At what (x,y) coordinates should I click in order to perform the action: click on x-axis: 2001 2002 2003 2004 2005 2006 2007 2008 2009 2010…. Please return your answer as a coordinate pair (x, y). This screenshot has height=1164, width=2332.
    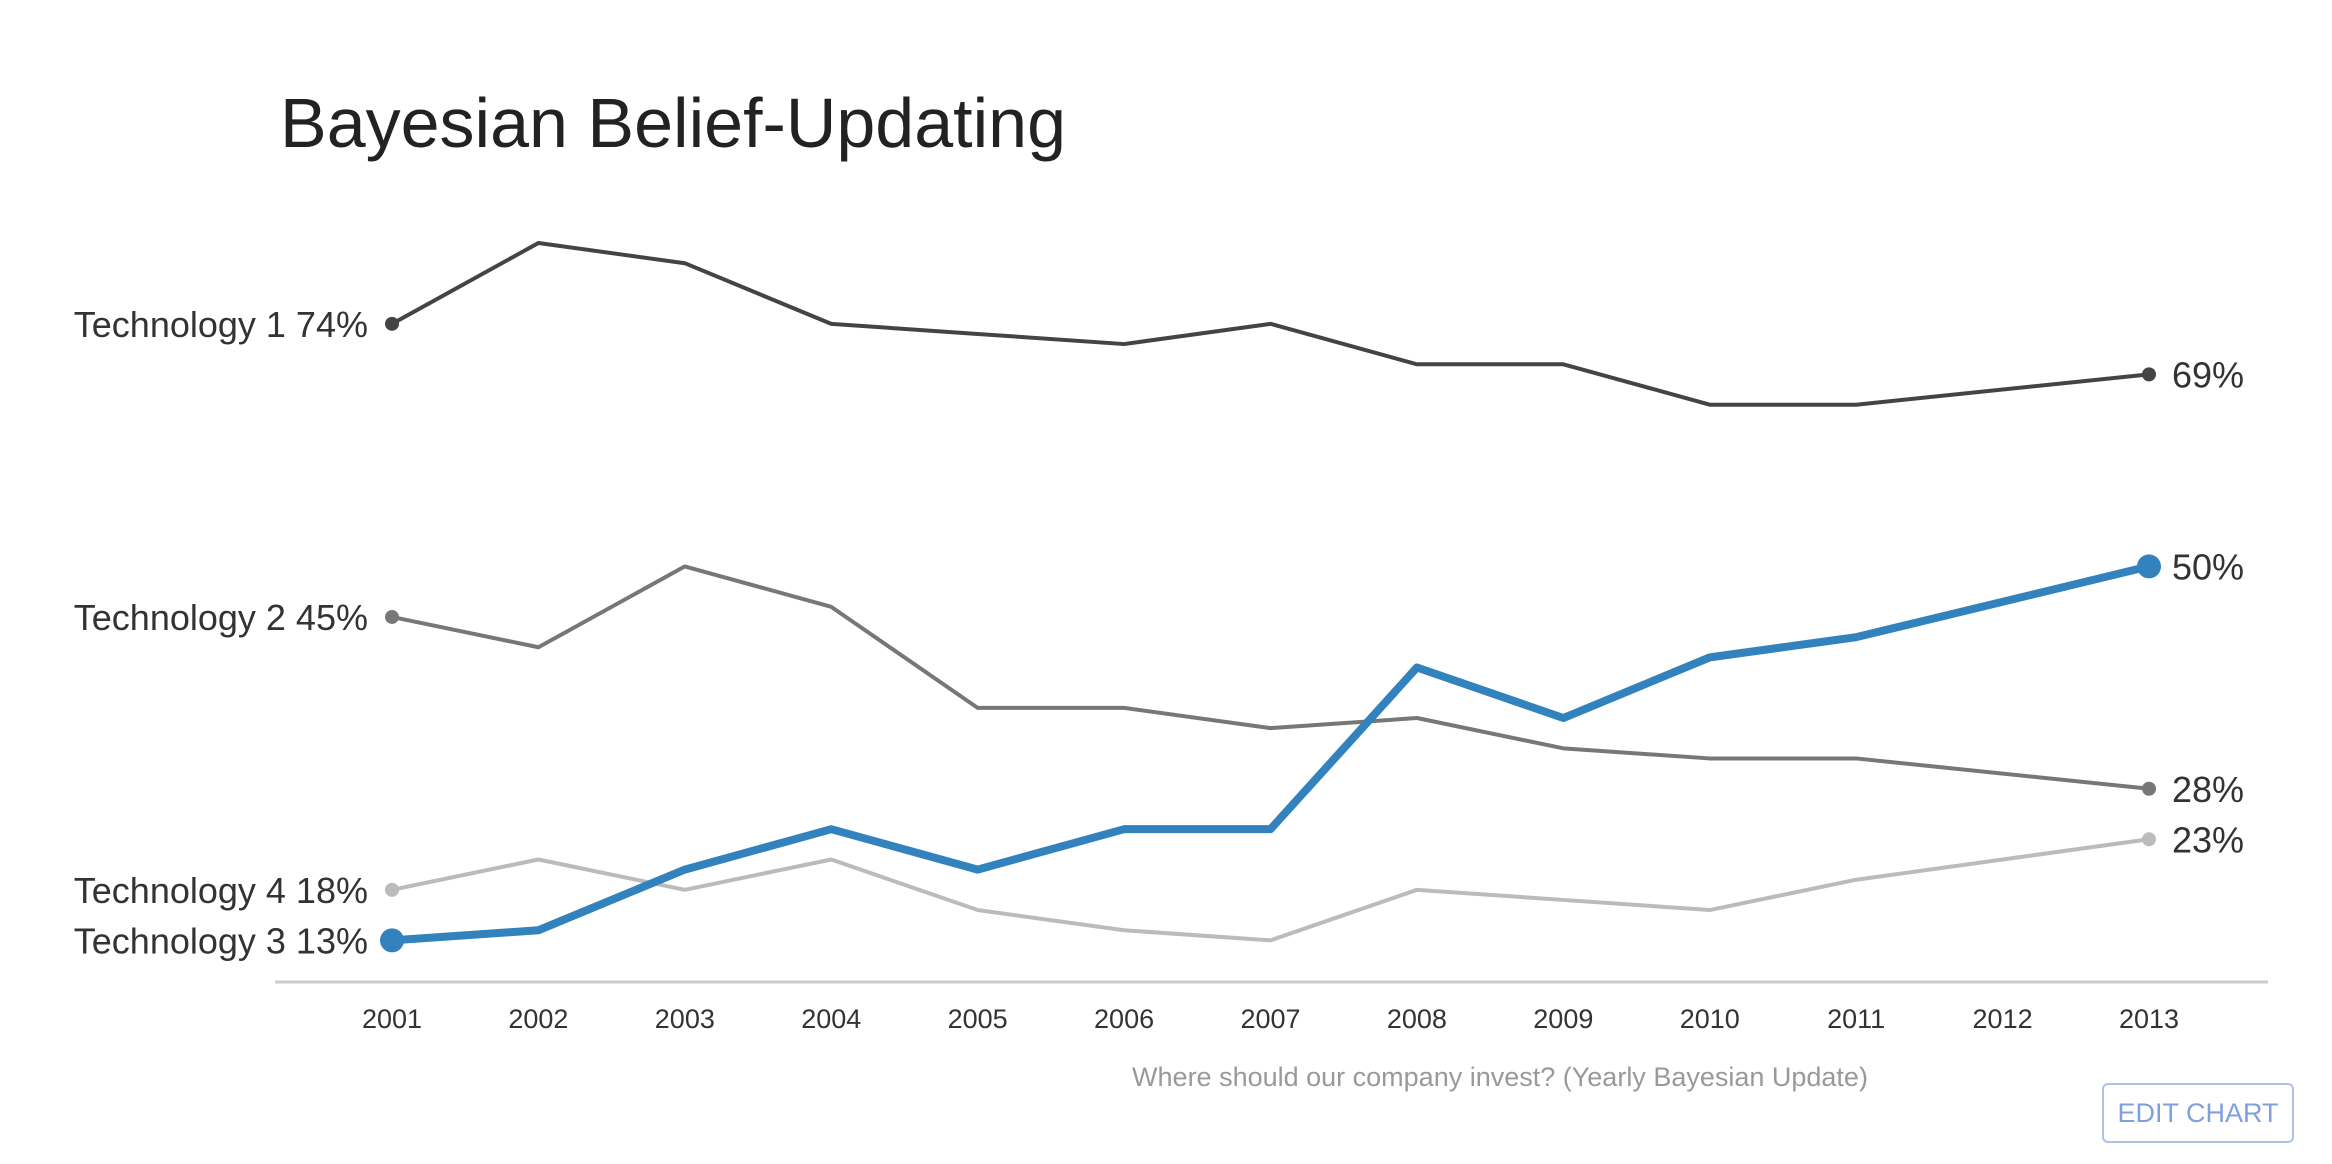
    Looking at the image, I should click on (1271, 1007).